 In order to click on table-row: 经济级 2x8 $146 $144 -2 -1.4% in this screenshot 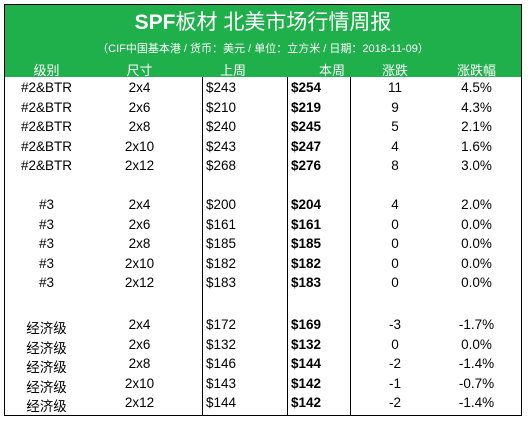, I will do `click(263, 365)`.